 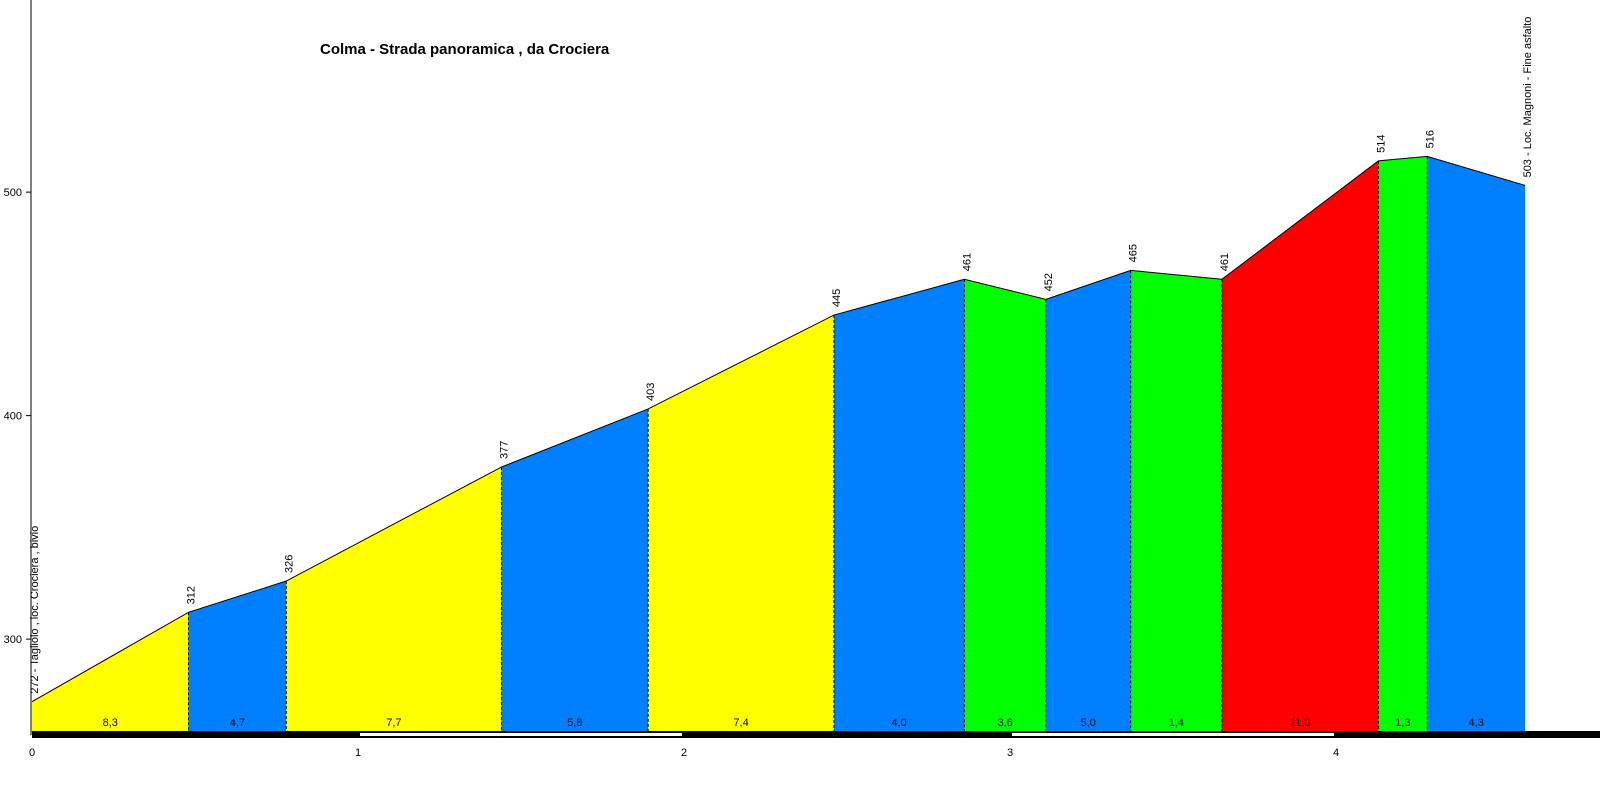 What do you see at coordinates (899, 723) in the screenshot?
I see `gradient-label: 4,0` at bounding box center [899, 723].